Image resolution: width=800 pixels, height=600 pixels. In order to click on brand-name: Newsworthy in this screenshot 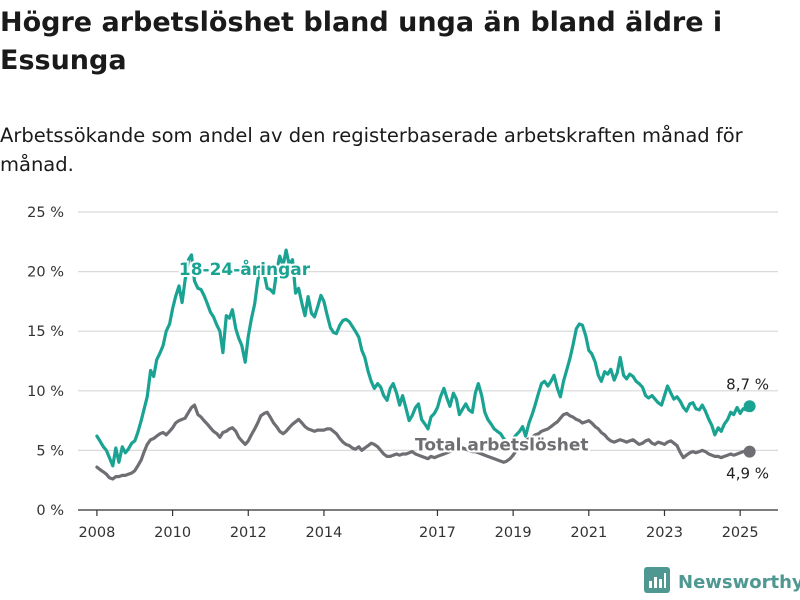, I will do `click(739, 582)`.